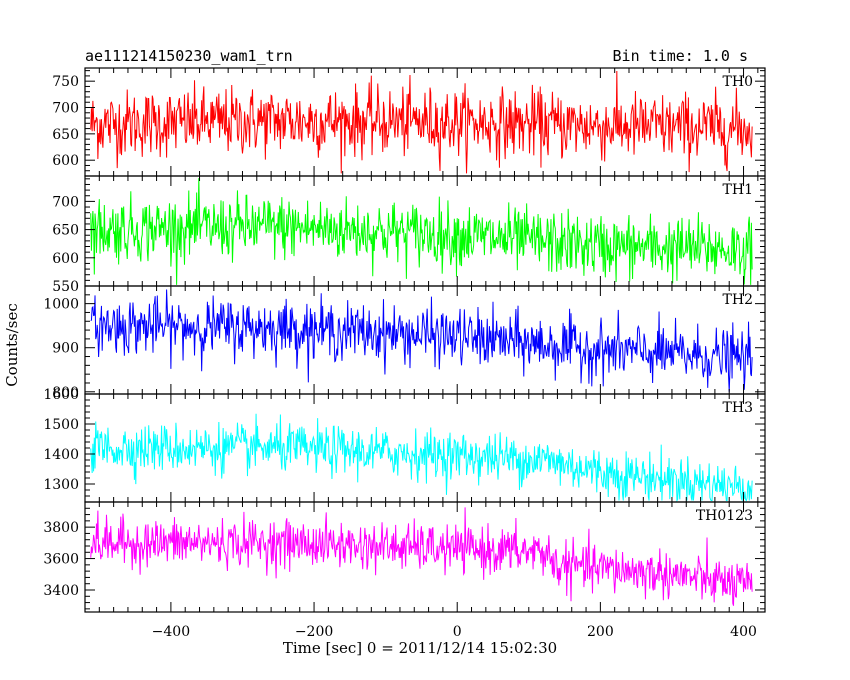 This screenshot has height=680, width=850. I want to click on panel-th0123: 3400 3600 3800 TH0123, so click(404, 557).